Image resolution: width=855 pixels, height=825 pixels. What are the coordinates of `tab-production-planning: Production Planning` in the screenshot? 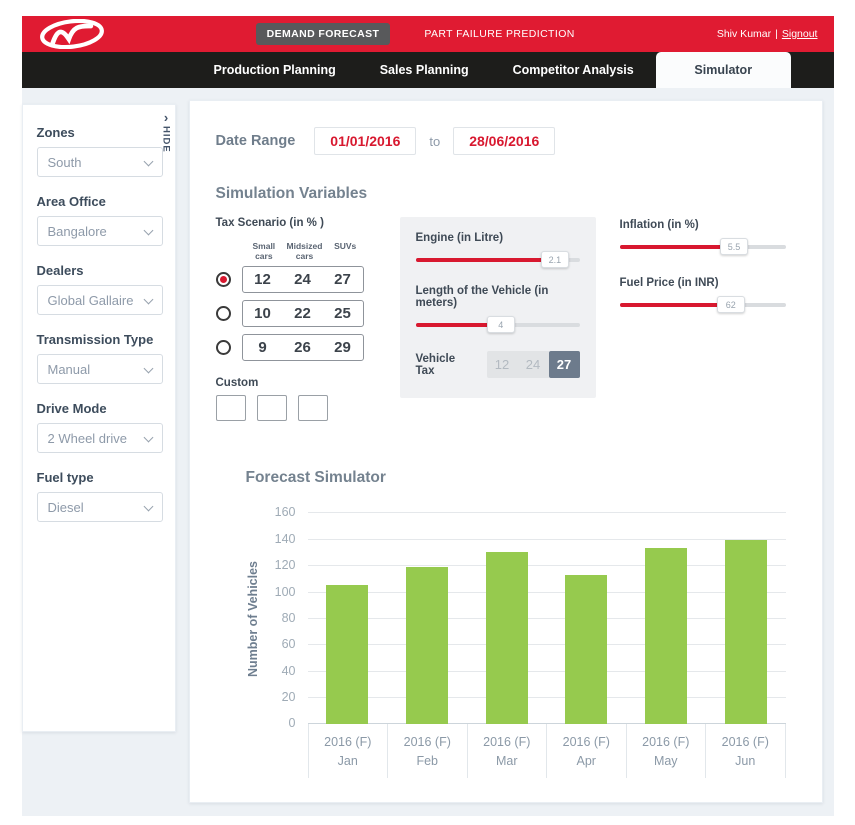 It's located at (274, 70).